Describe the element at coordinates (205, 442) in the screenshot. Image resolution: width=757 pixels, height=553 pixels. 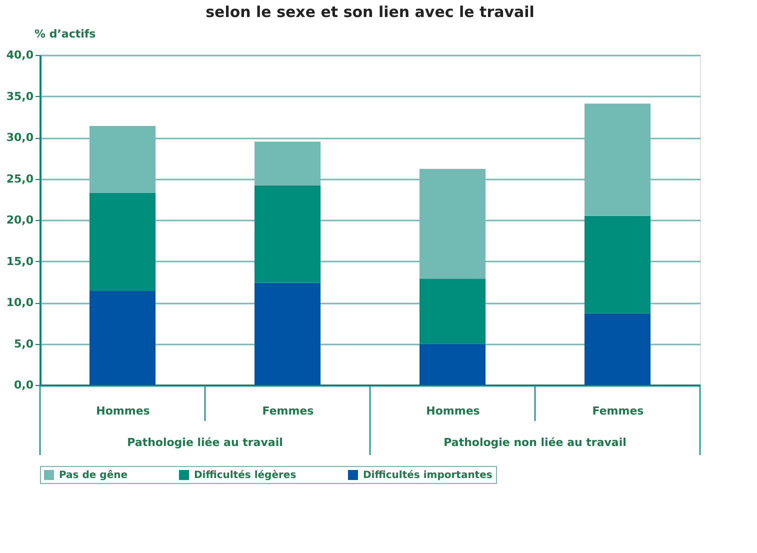
I see `text: Pathologie liée au travail` at that location.